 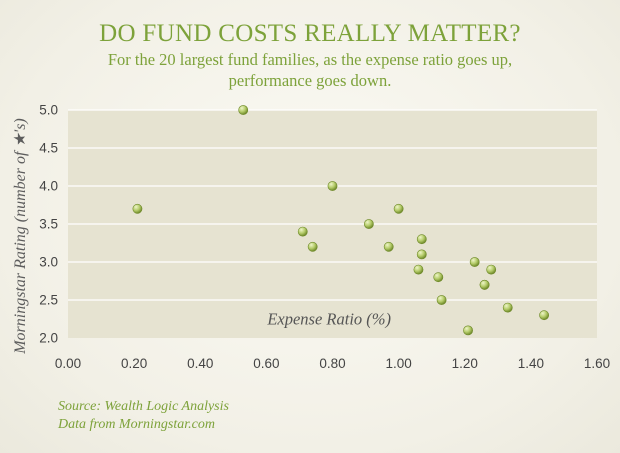 What do you see at coordinates (328, 318) in the screenshot?
I see `x-axis-label: Expense Ratio (%)` at bounding box center [328, 318].